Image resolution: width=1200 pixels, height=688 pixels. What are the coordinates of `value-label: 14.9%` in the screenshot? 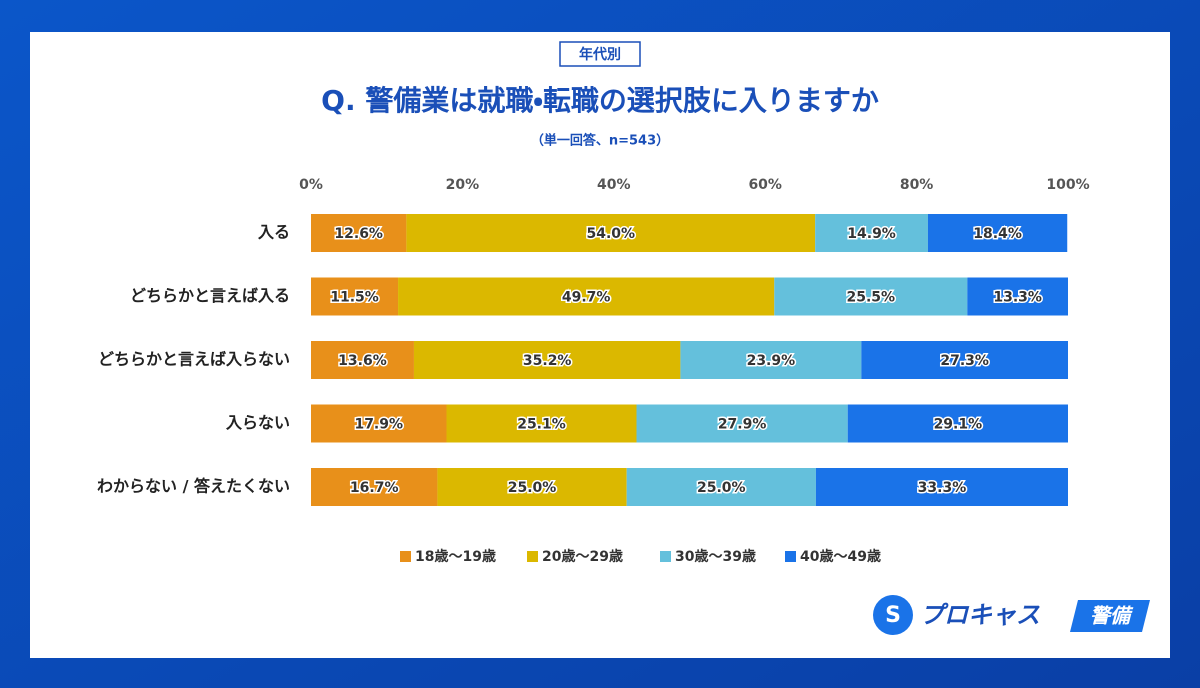 It's located at (871, 234).